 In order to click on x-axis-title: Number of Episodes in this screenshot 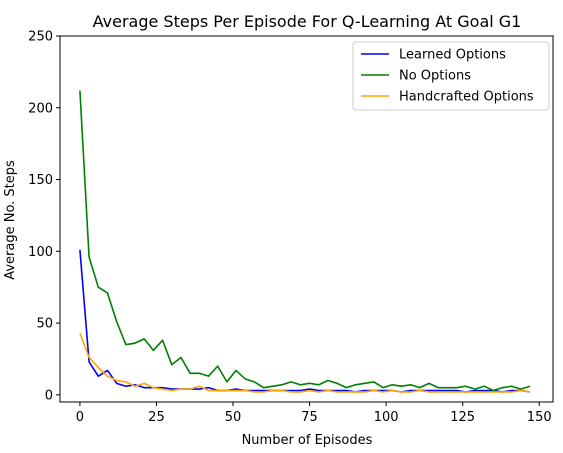, I will do `click(307, 440)`.